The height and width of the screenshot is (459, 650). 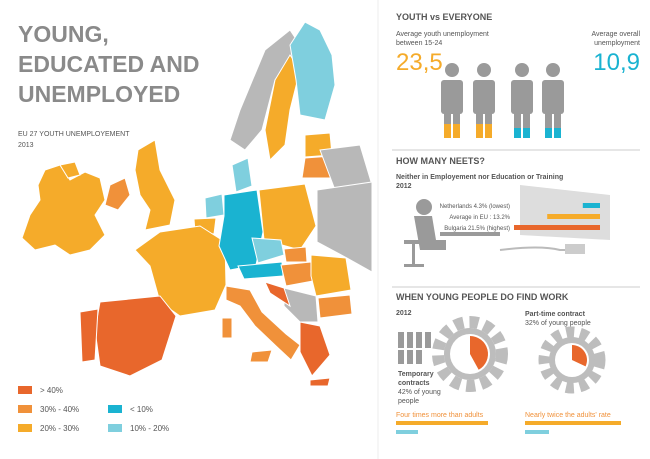 I want to click on title-line: EDUCATED AND, so click(x=108, y=64).